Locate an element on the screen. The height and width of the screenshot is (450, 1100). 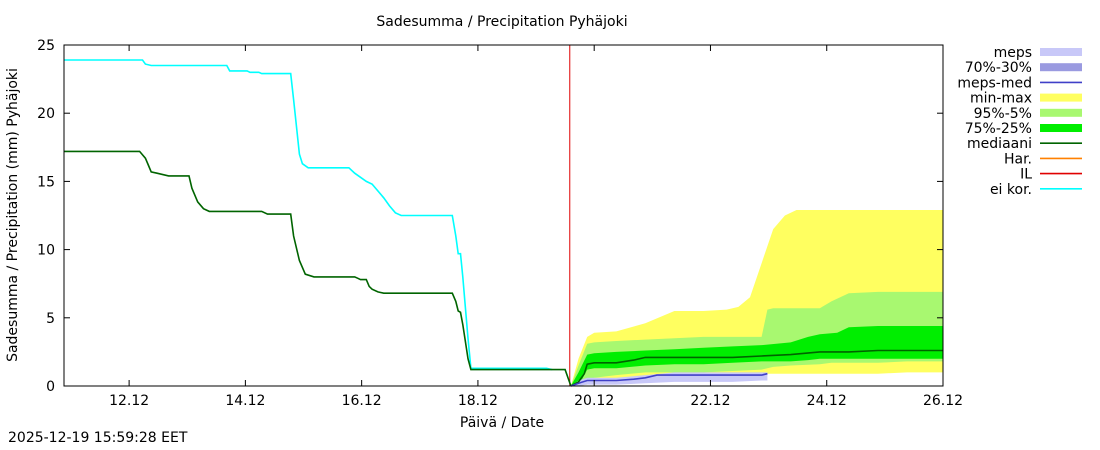
legend-swatch-minmax is located at coordinates (1061, 97).